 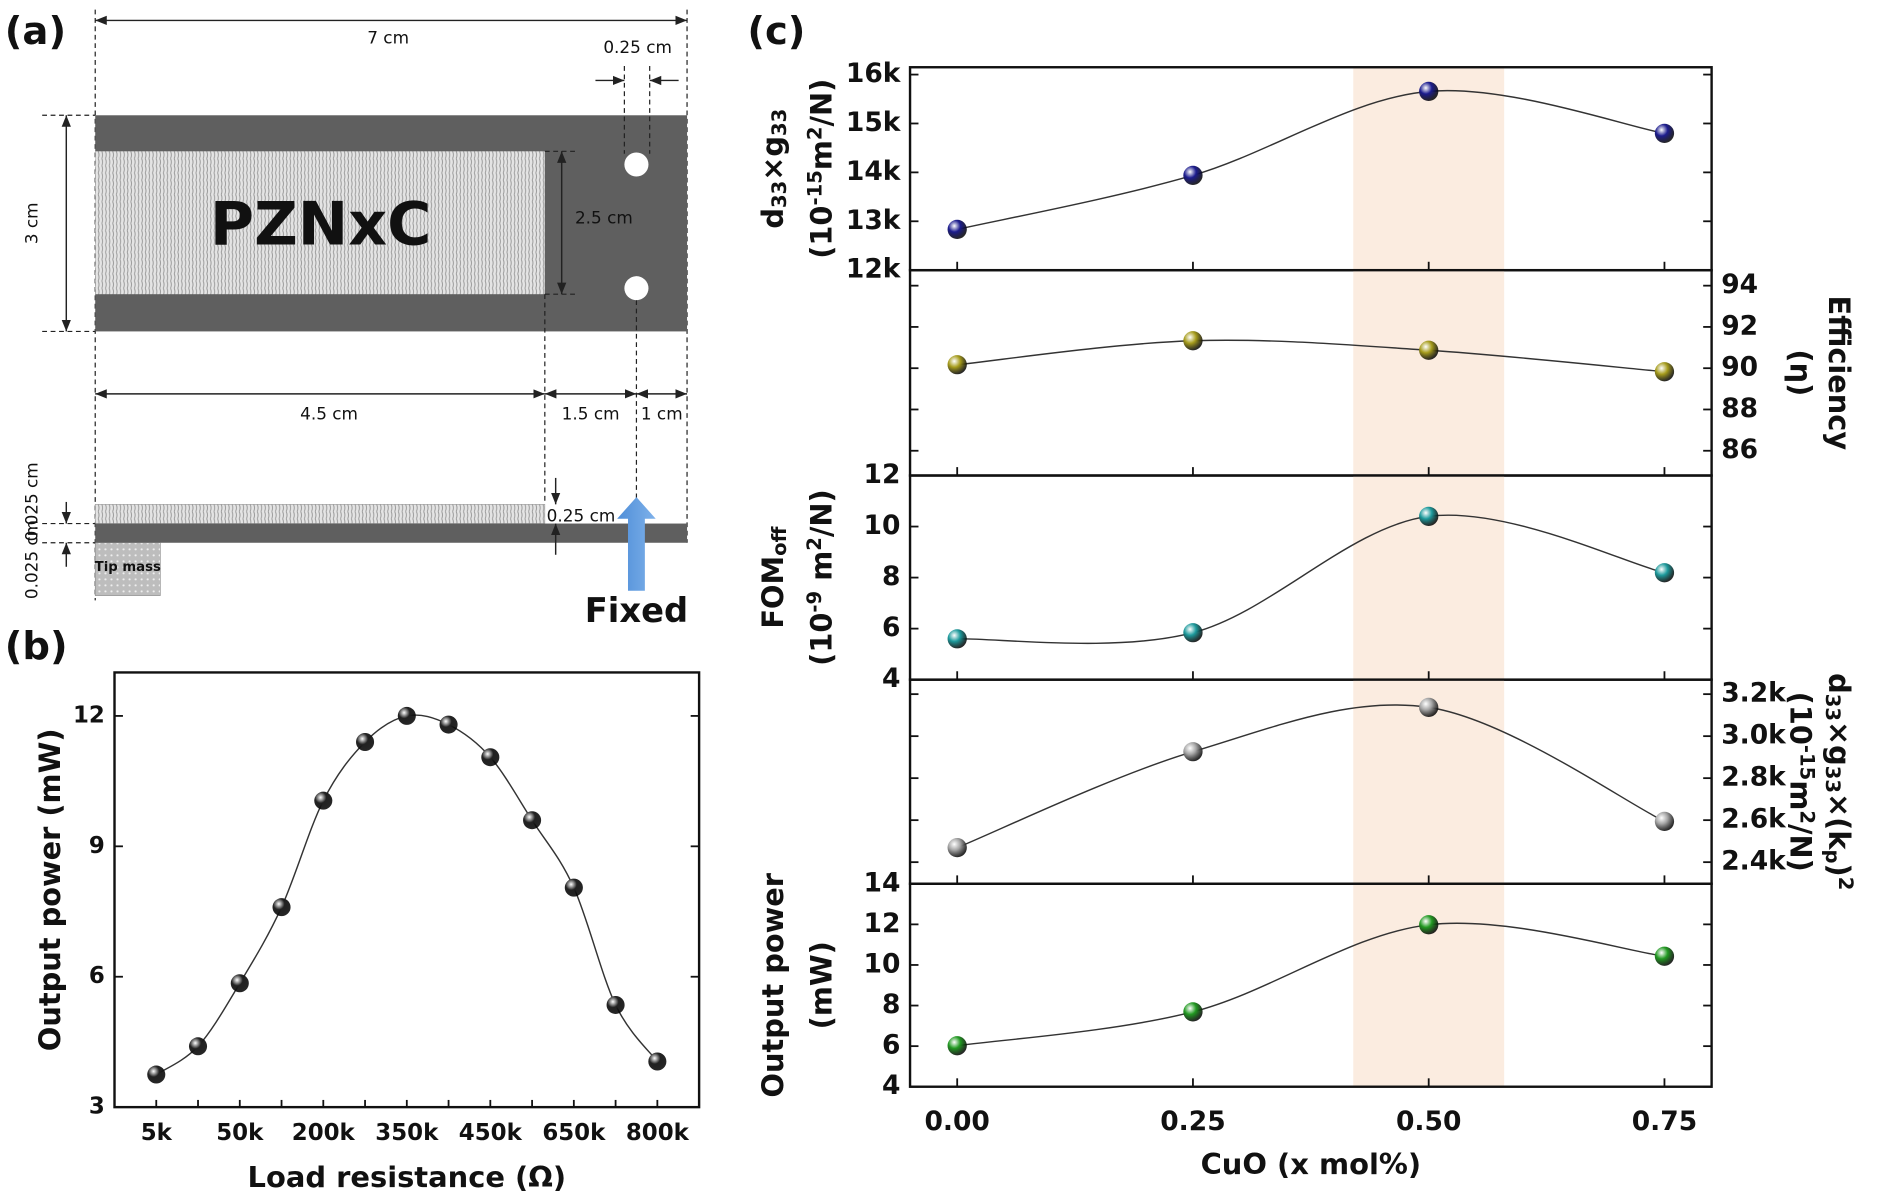 I want to click on y-tick-label: 14k, so click(x=874, y=171).